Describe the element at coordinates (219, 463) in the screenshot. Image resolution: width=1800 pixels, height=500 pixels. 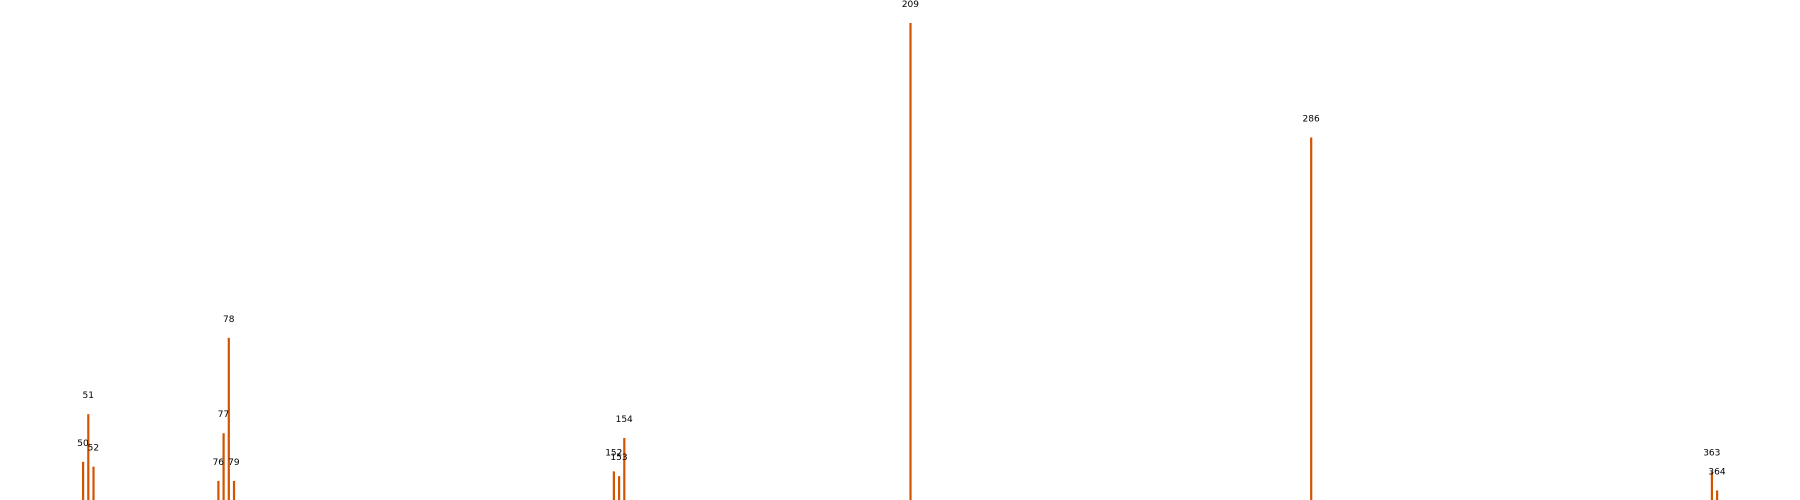
I see `bar-label-76: 76` at that location.